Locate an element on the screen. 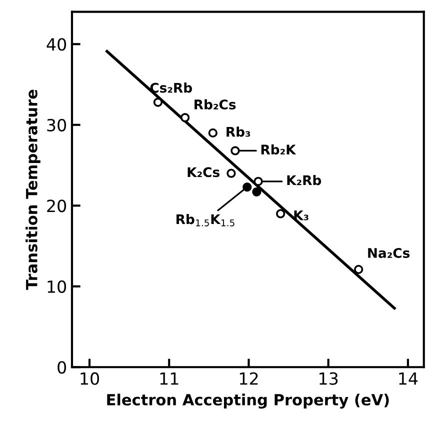 This screenshot has width=426, height=422. x-tick-label: 11 is located at coordinates (169, 378).